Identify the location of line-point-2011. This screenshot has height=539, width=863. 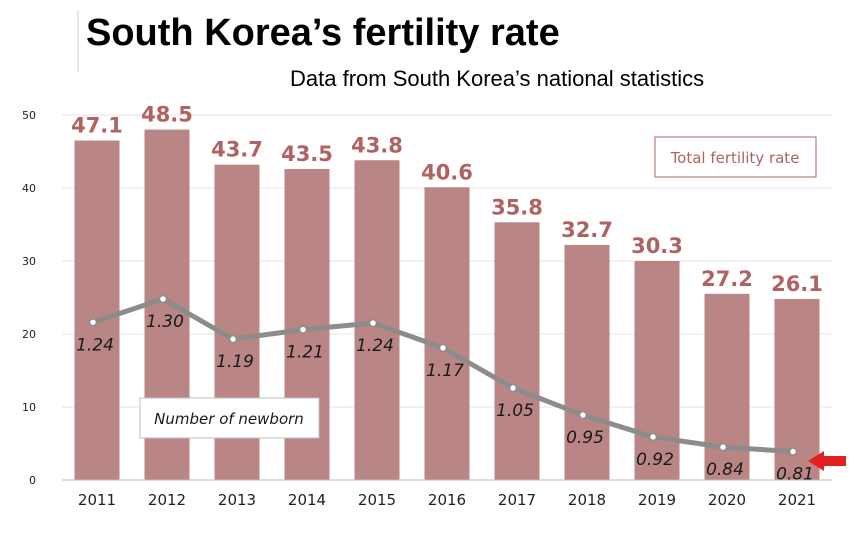
(93, 322).